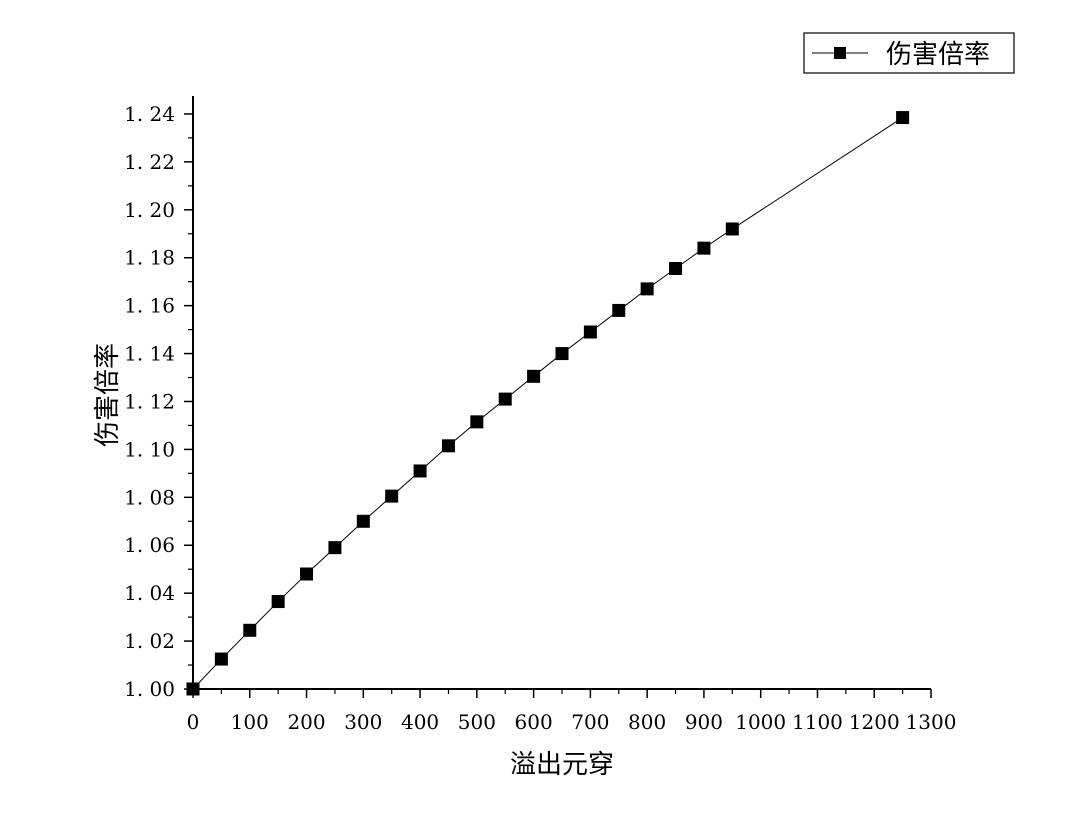  I want to click on y-axis-title: 伤害倍率, so click(108, 395).